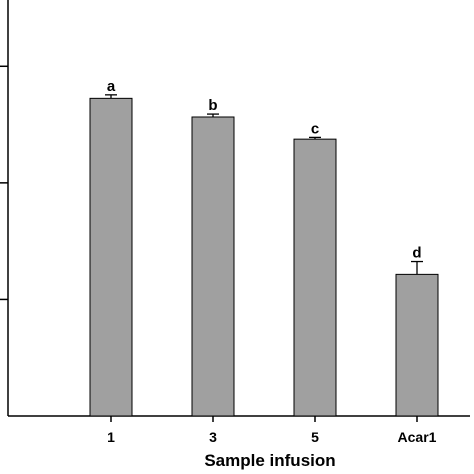  Describe the element at coordinates (416, 253) in the screenshot. I see `significance-label-Acar1: d` at that location.